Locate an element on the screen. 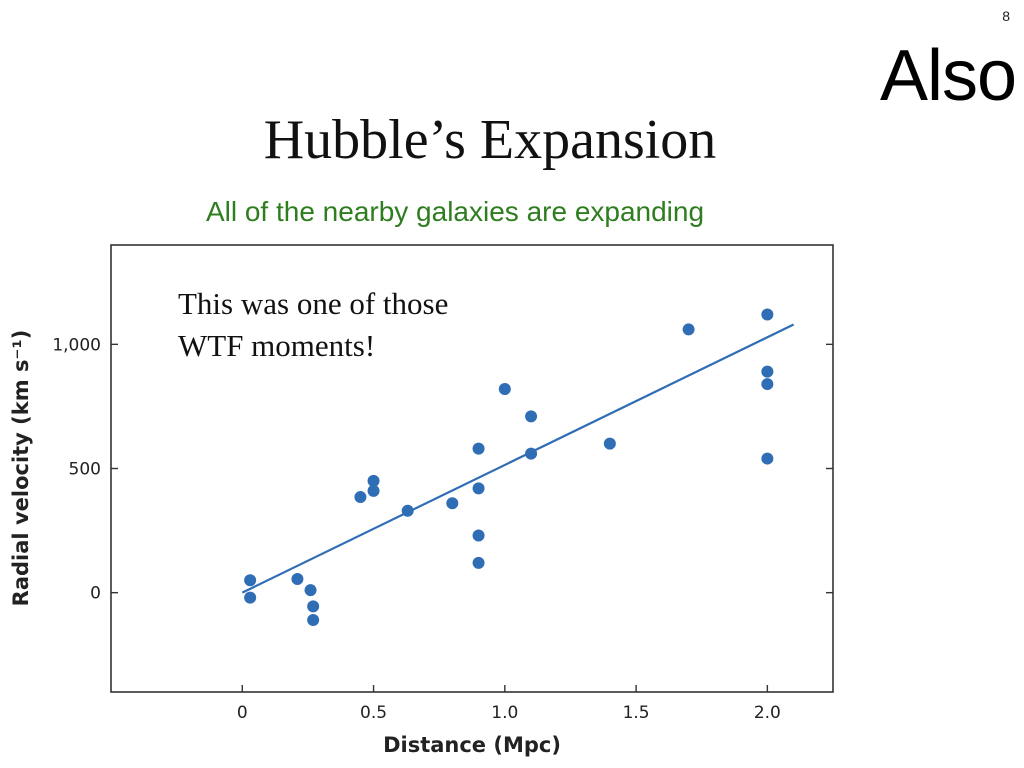 Image resolution: width=1024 pixels, height=768 pixels. x-axis-title: Distance (Mpc) is located at coordinates (472, 745).